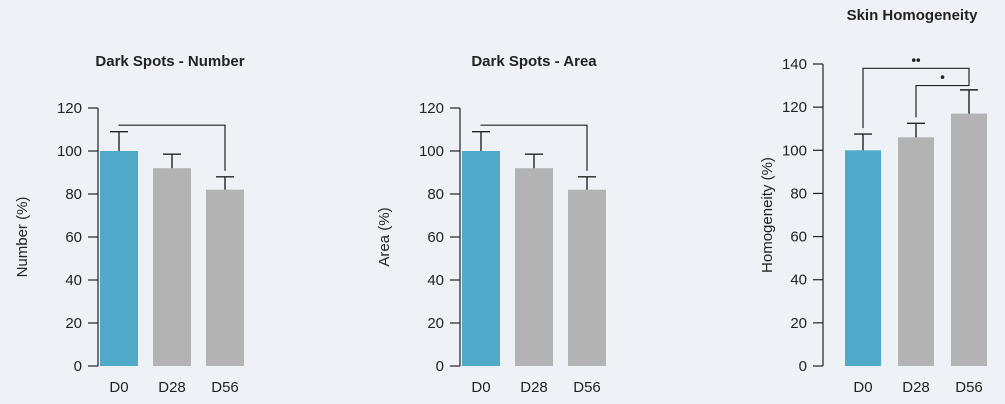 The image size is (1005, 404). Describe the element at coordinates (169, 61) in the screenshot. I see `chart-title: Dark Spots - Number` at that location.